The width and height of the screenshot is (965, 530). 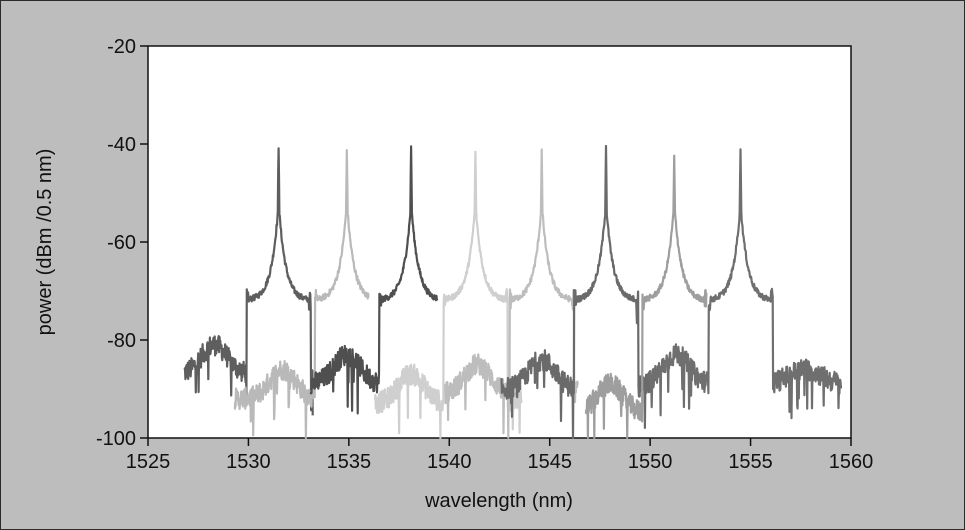 What do you see at coordinates (750, 462) in the screenshot?
I see `x-tick-label-1555: 1555` at bounding box center [750, 462].